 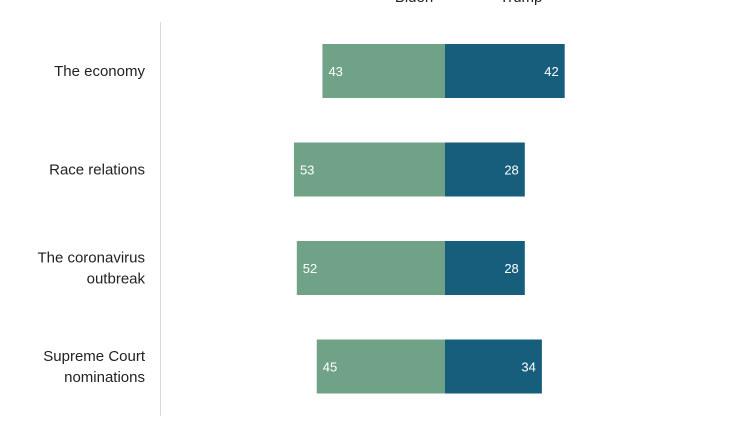 What do you see at coordinates (91, 258) in the screenshot?
I see `category-label: The coronavirus` at bounding box center [91, 258].